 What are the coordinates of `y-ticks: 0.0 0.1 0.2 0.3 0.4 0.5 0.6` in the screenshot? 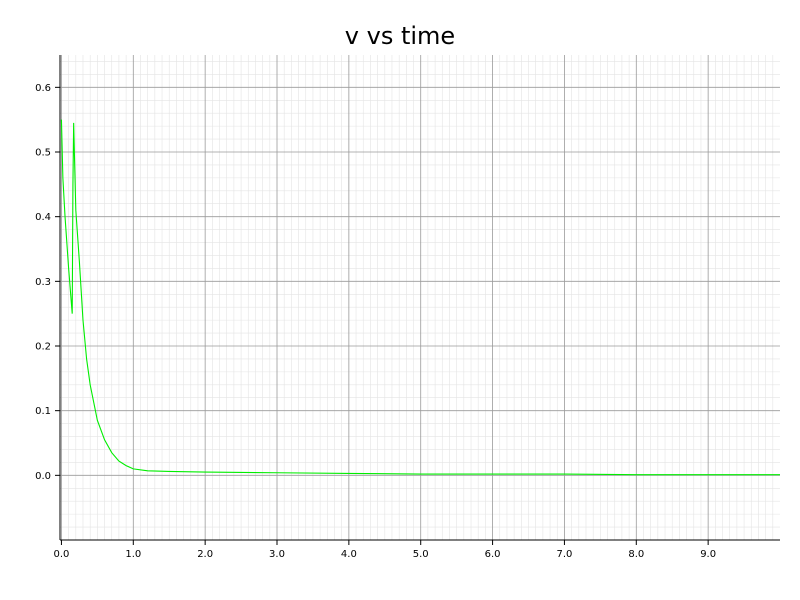 It's located at (47, 282).